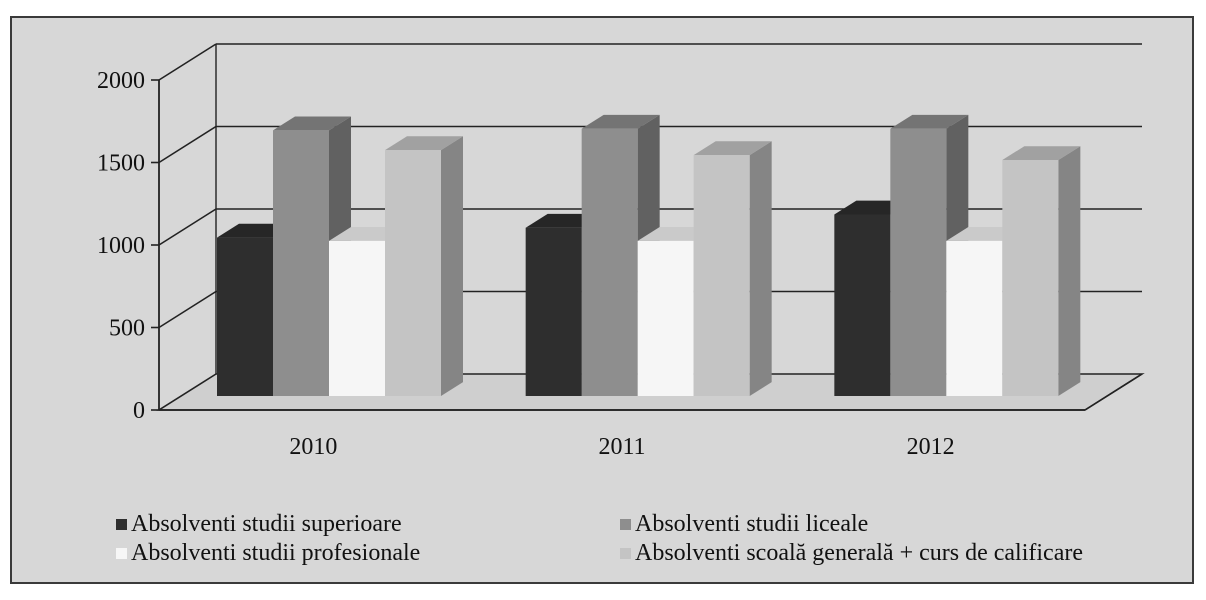 The width and height of the screenshot is (1206, 600). What do you see at coordinates (121, 81) in the screenshot?
I see `y-tick-label: 2000` at bounding box center [121, 81].